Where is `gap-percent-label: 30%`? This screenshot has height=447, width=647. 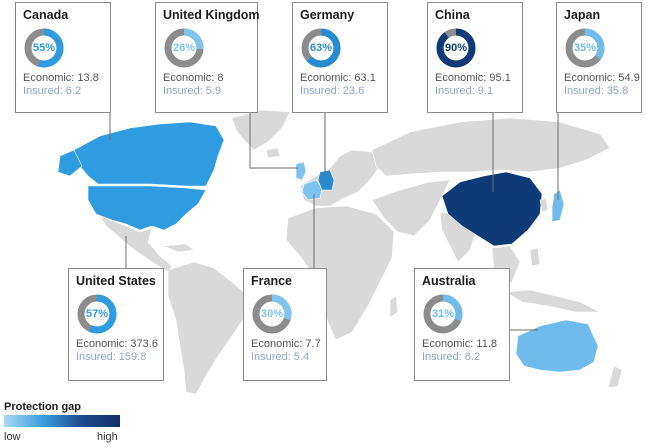 gap-percent-label: 30% is located at coordinates (272, 314).